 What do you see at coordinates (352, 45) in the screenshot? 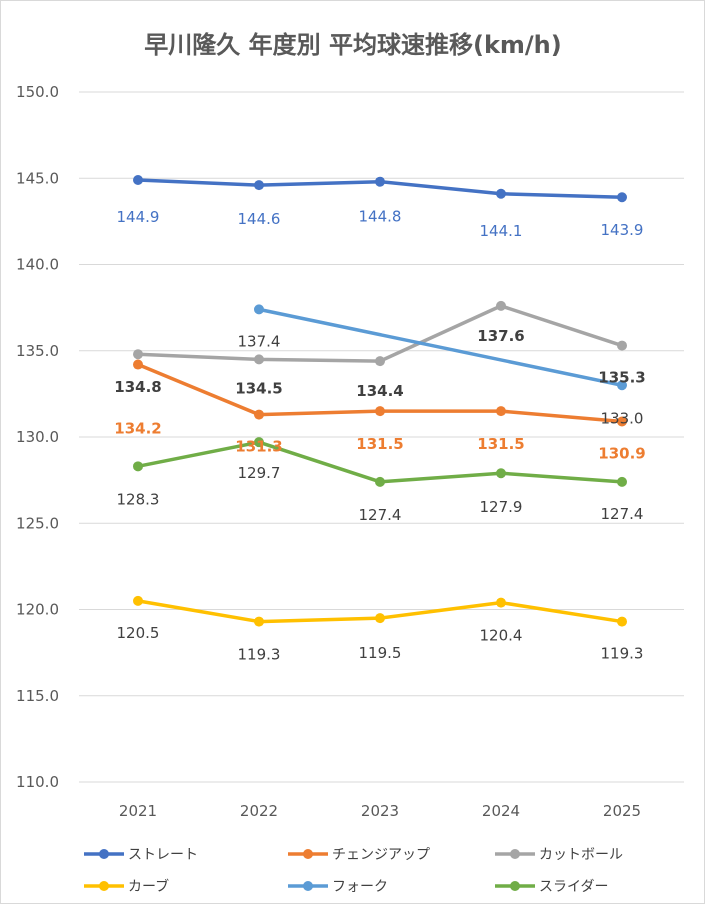
I see `chart-title: 早川隆久 年度別 平均球速推移(km/h)` at bounding box center [352, 45].